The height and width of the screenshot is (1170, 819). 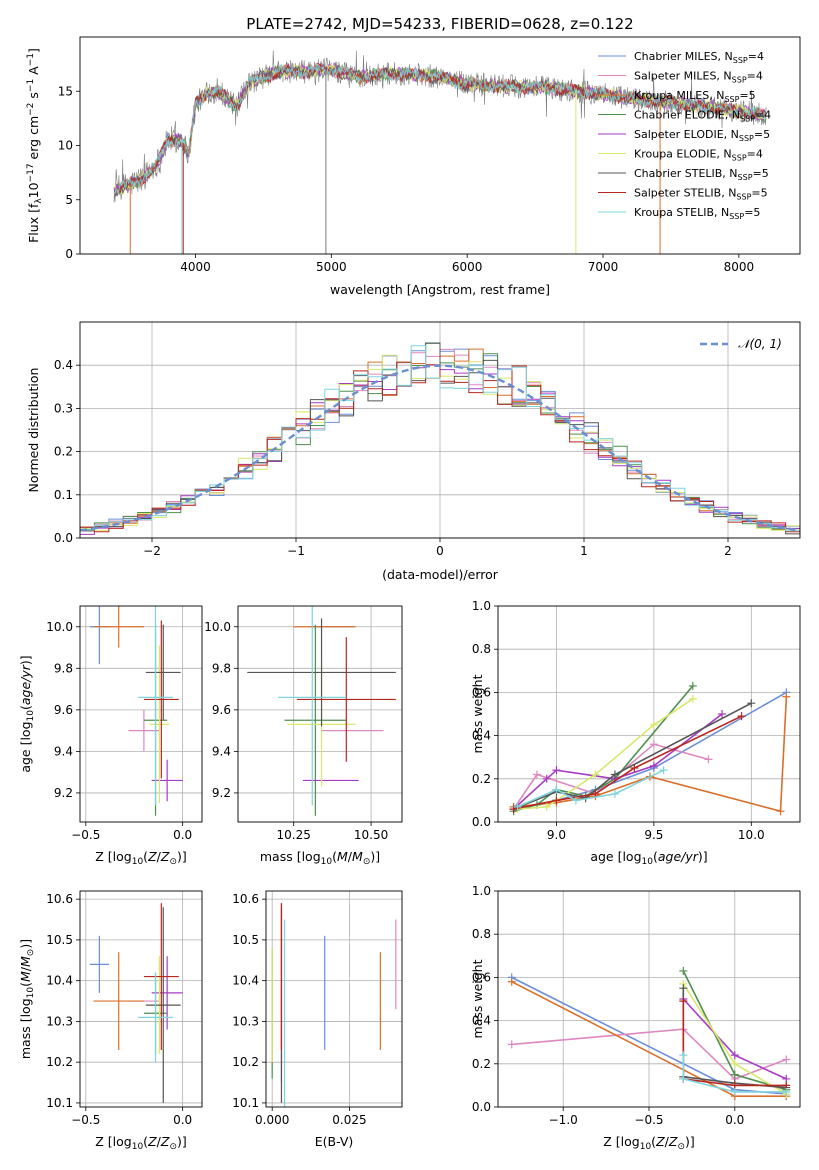 What do you see at coordinates (584, 551) in the screenshot?
I see `x-tick-label: 1` at bounding box center [584, 551].